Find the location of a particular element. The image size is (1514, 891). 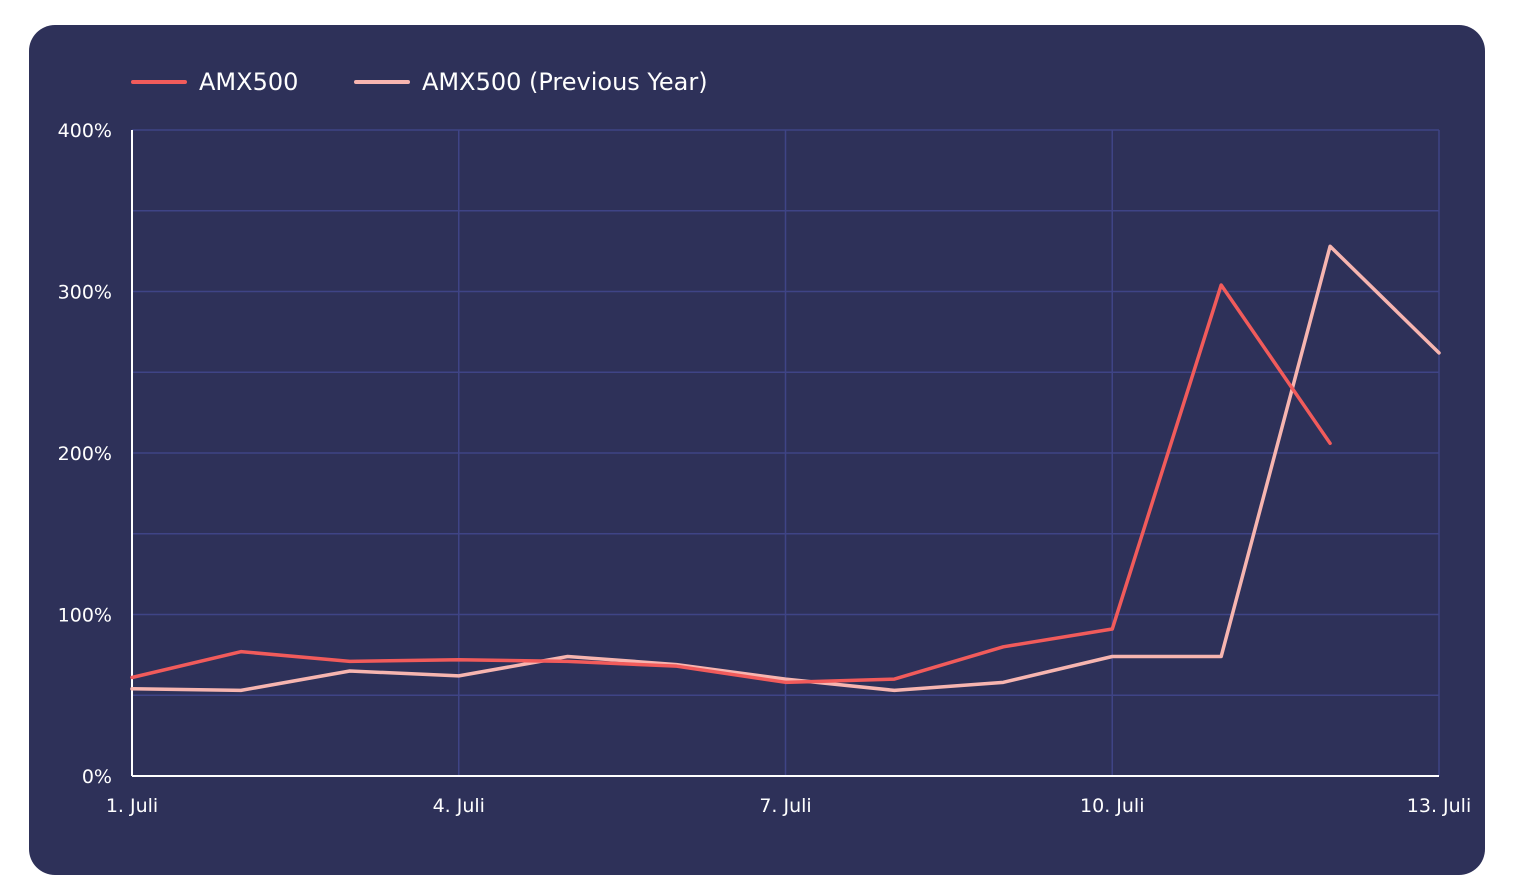

legend-item-amx500-previous-year: AMX500 (Previous Year) is located at coordinates (531, 82).